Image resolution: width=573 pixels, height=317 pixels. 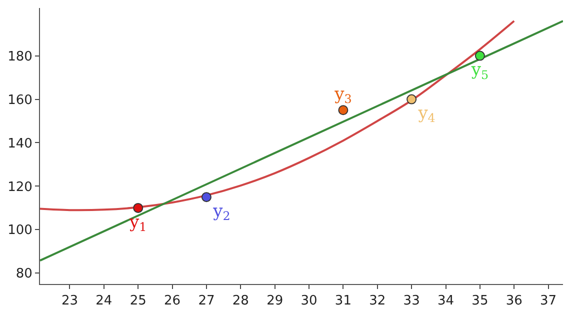 What do you see at coordinates (445, 301) in the screenshot?
I see `x-tick-label: 34` at bounding box center [445, 301].